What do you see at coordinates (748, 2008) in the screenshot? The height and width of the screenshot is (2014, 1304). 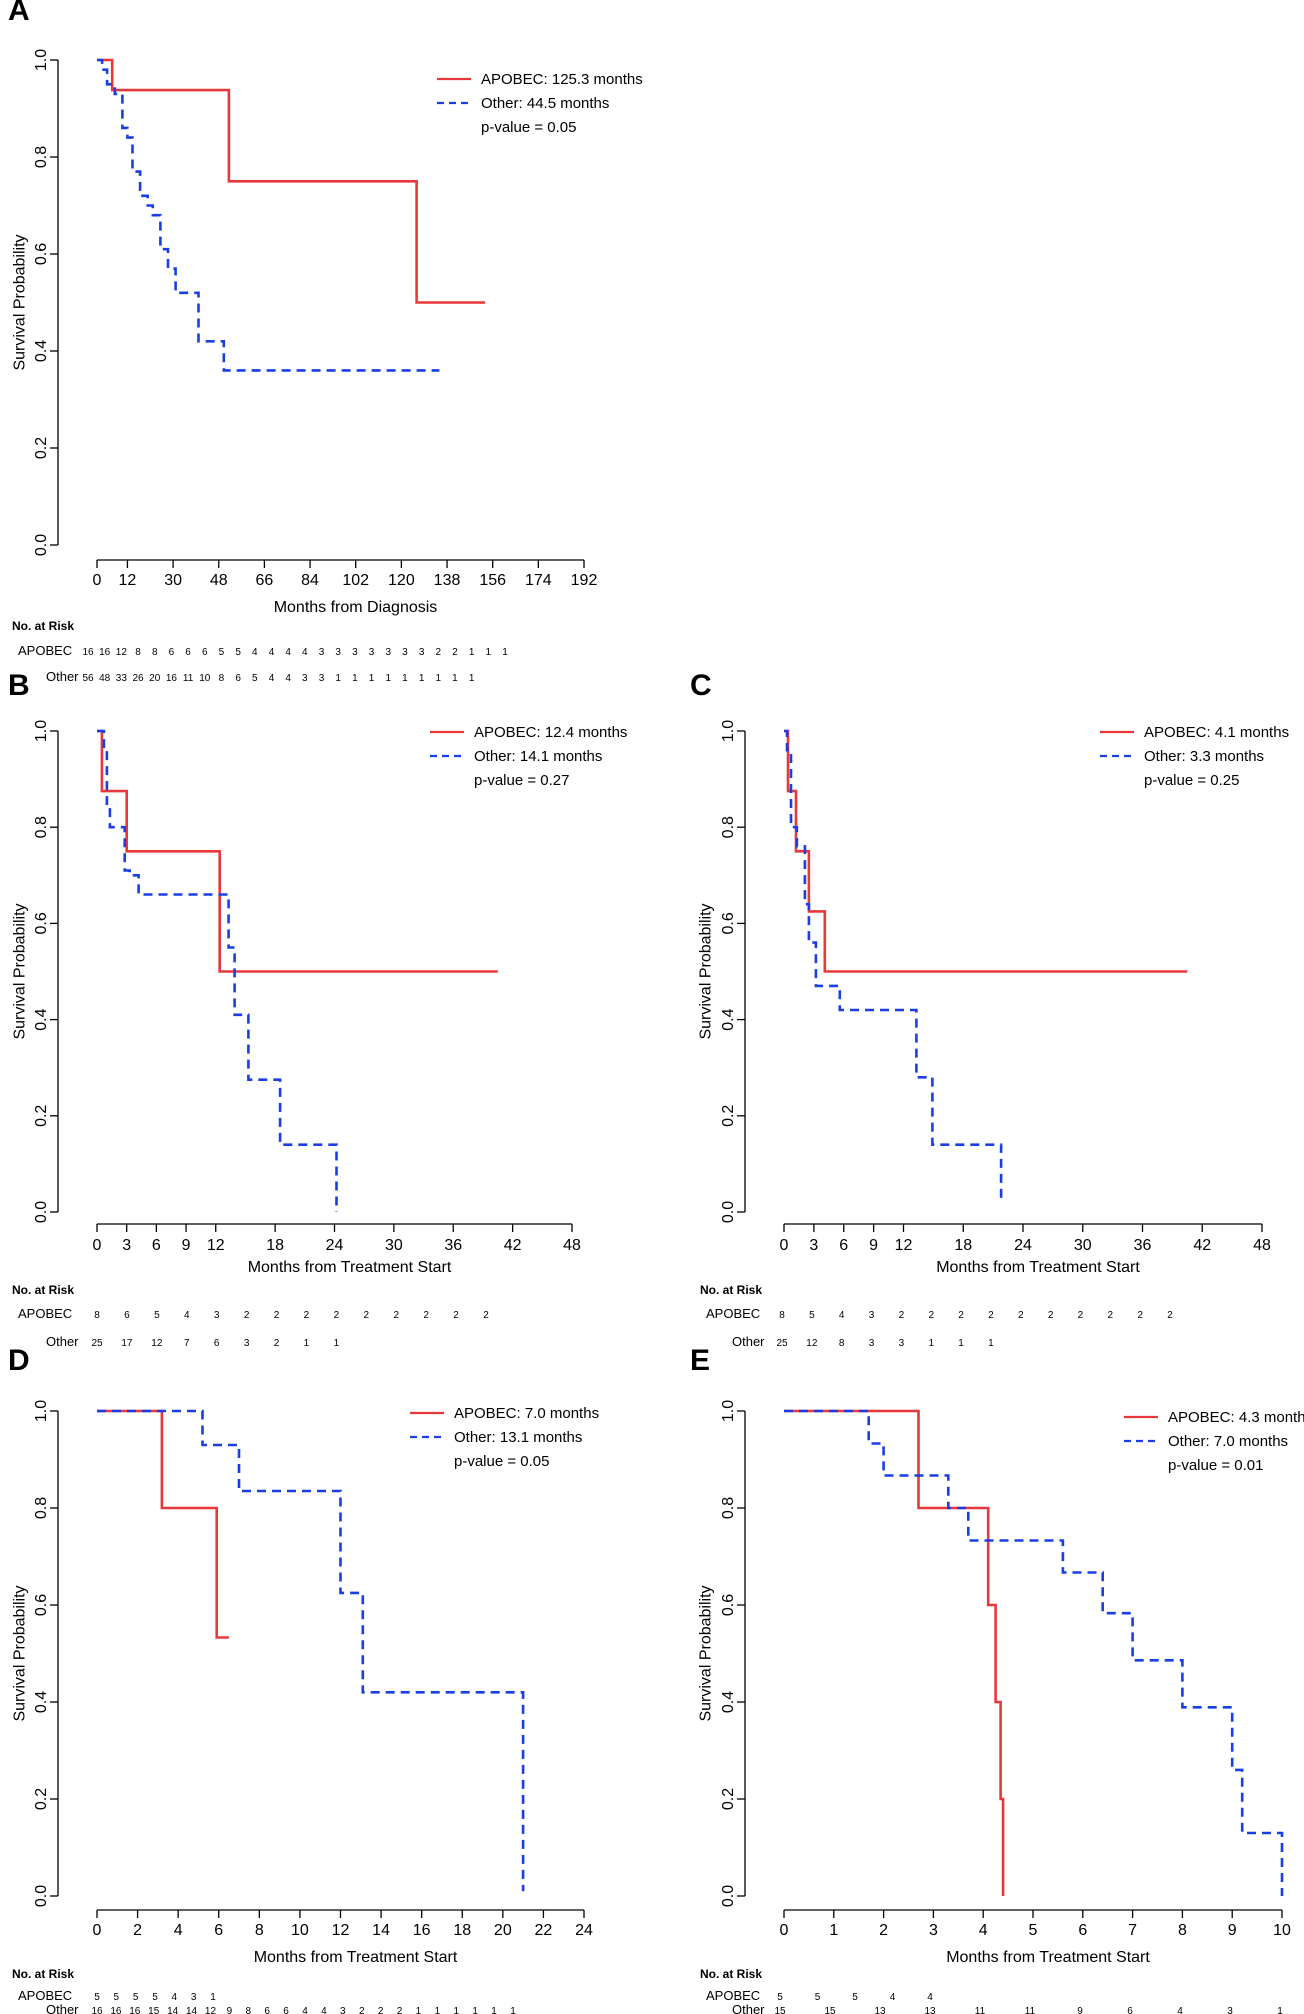 I see `risk-row-label: Other` at bounding box center [748, 2008].